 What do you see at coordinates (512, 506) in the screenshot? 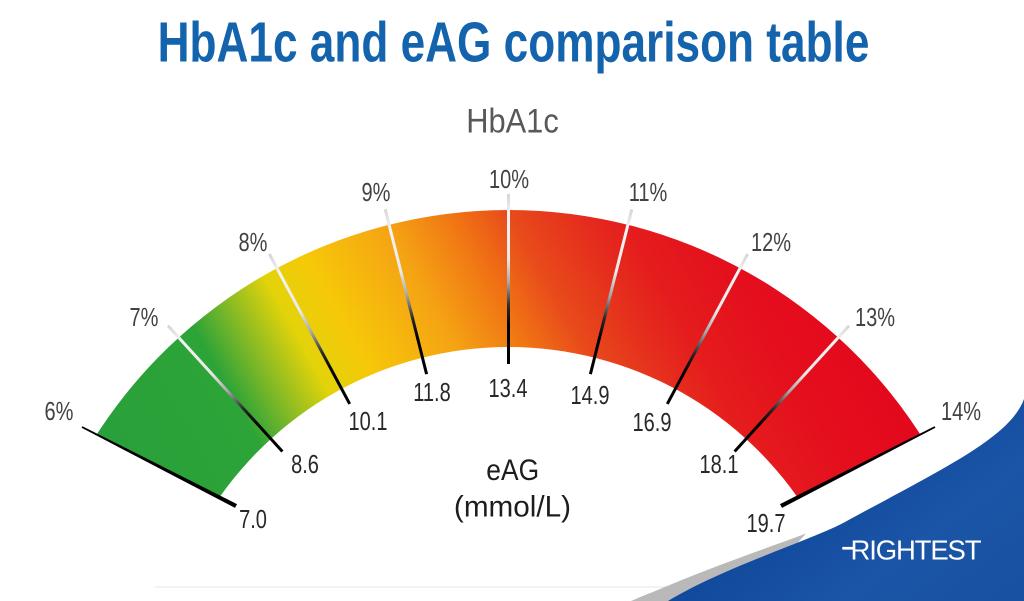
I see `svg-text: (mmol/L)` at bounding box center [512, 506].